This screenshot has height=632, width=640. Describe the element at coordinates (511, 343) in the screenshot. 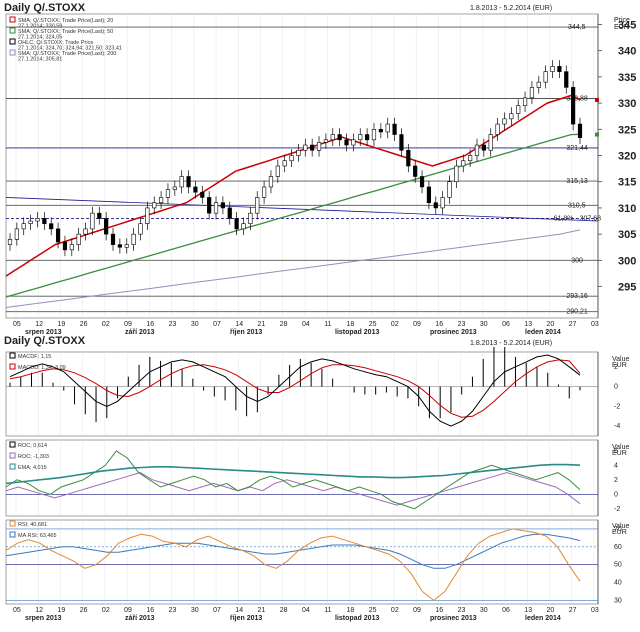

I see `indicator-date-range: 1.8.2013 - 5.2.2014 (EUR)` at that location.